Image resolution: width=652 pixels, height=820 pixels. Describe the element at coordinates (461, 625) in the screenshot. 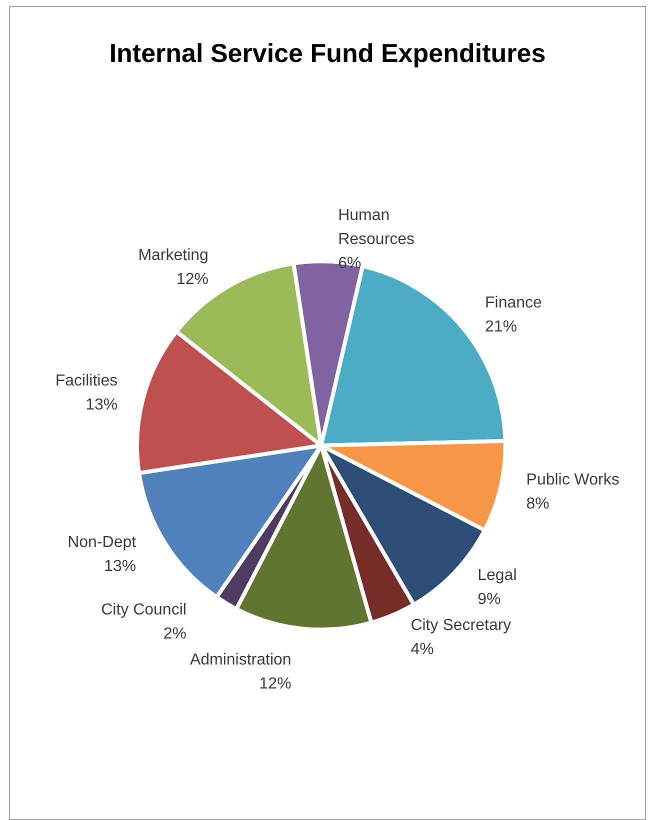

I see `slice-label: City Secretary` at that location.